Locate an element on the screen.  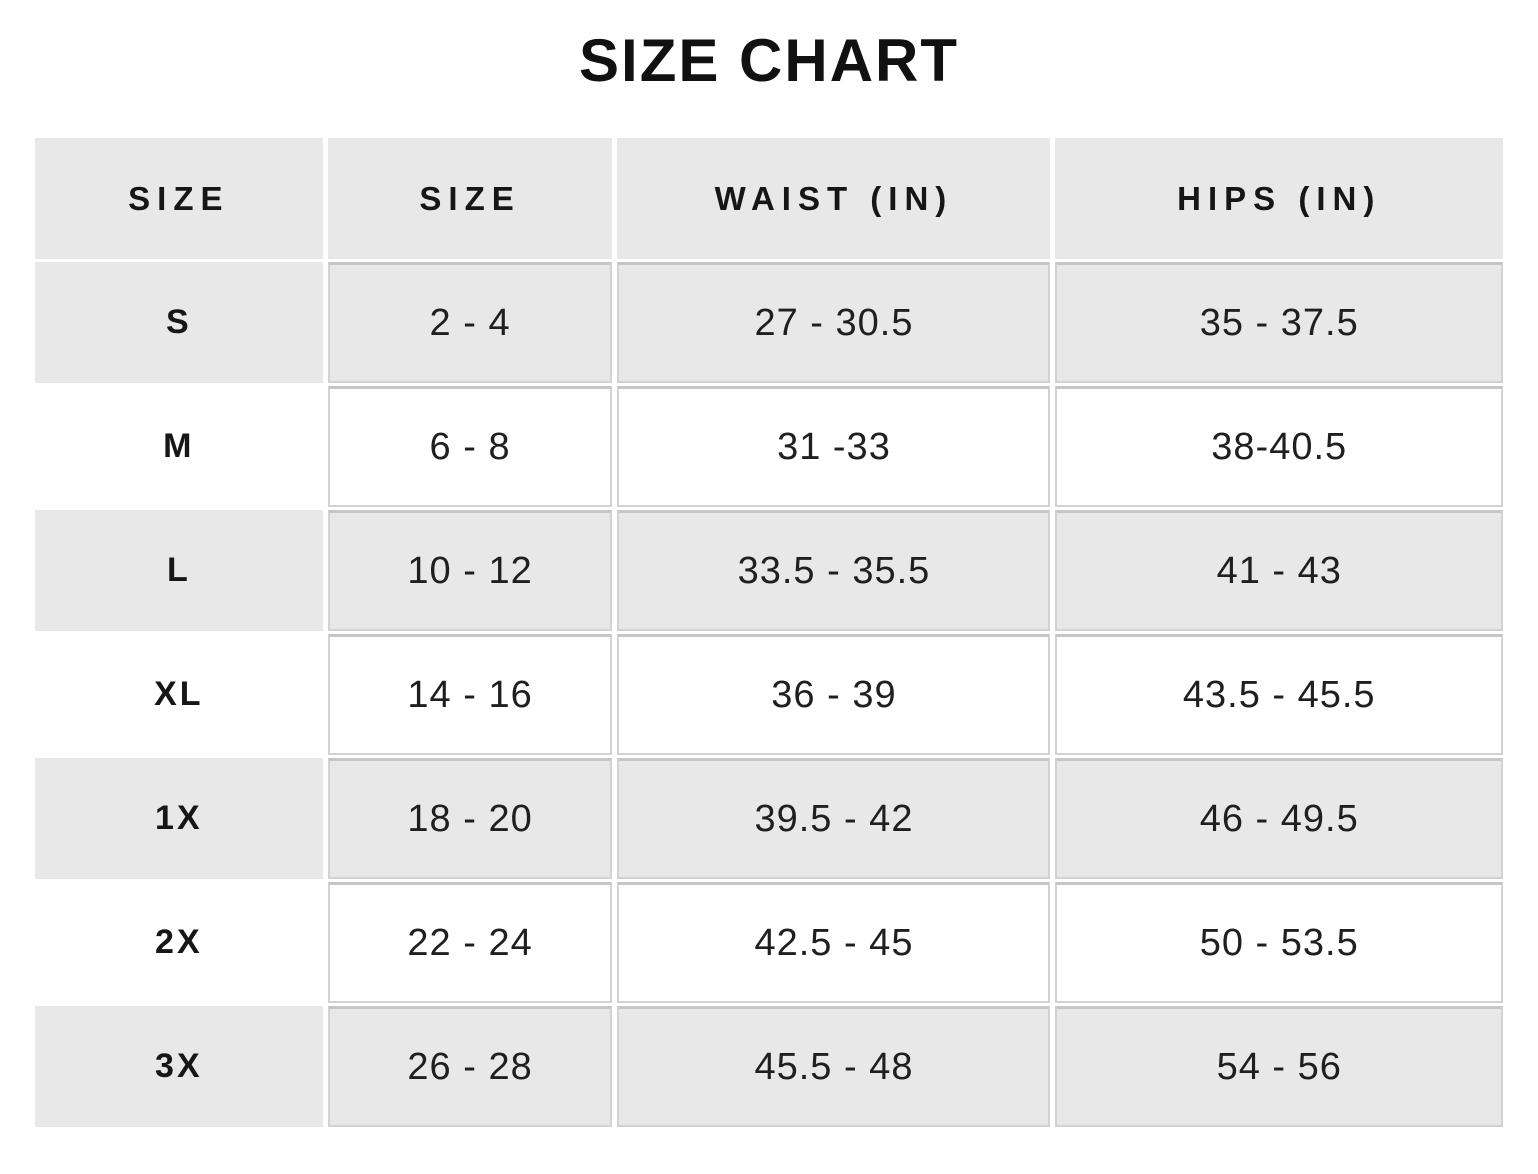
column-header-size-number: SIZE is located at coordinates (470, 198).